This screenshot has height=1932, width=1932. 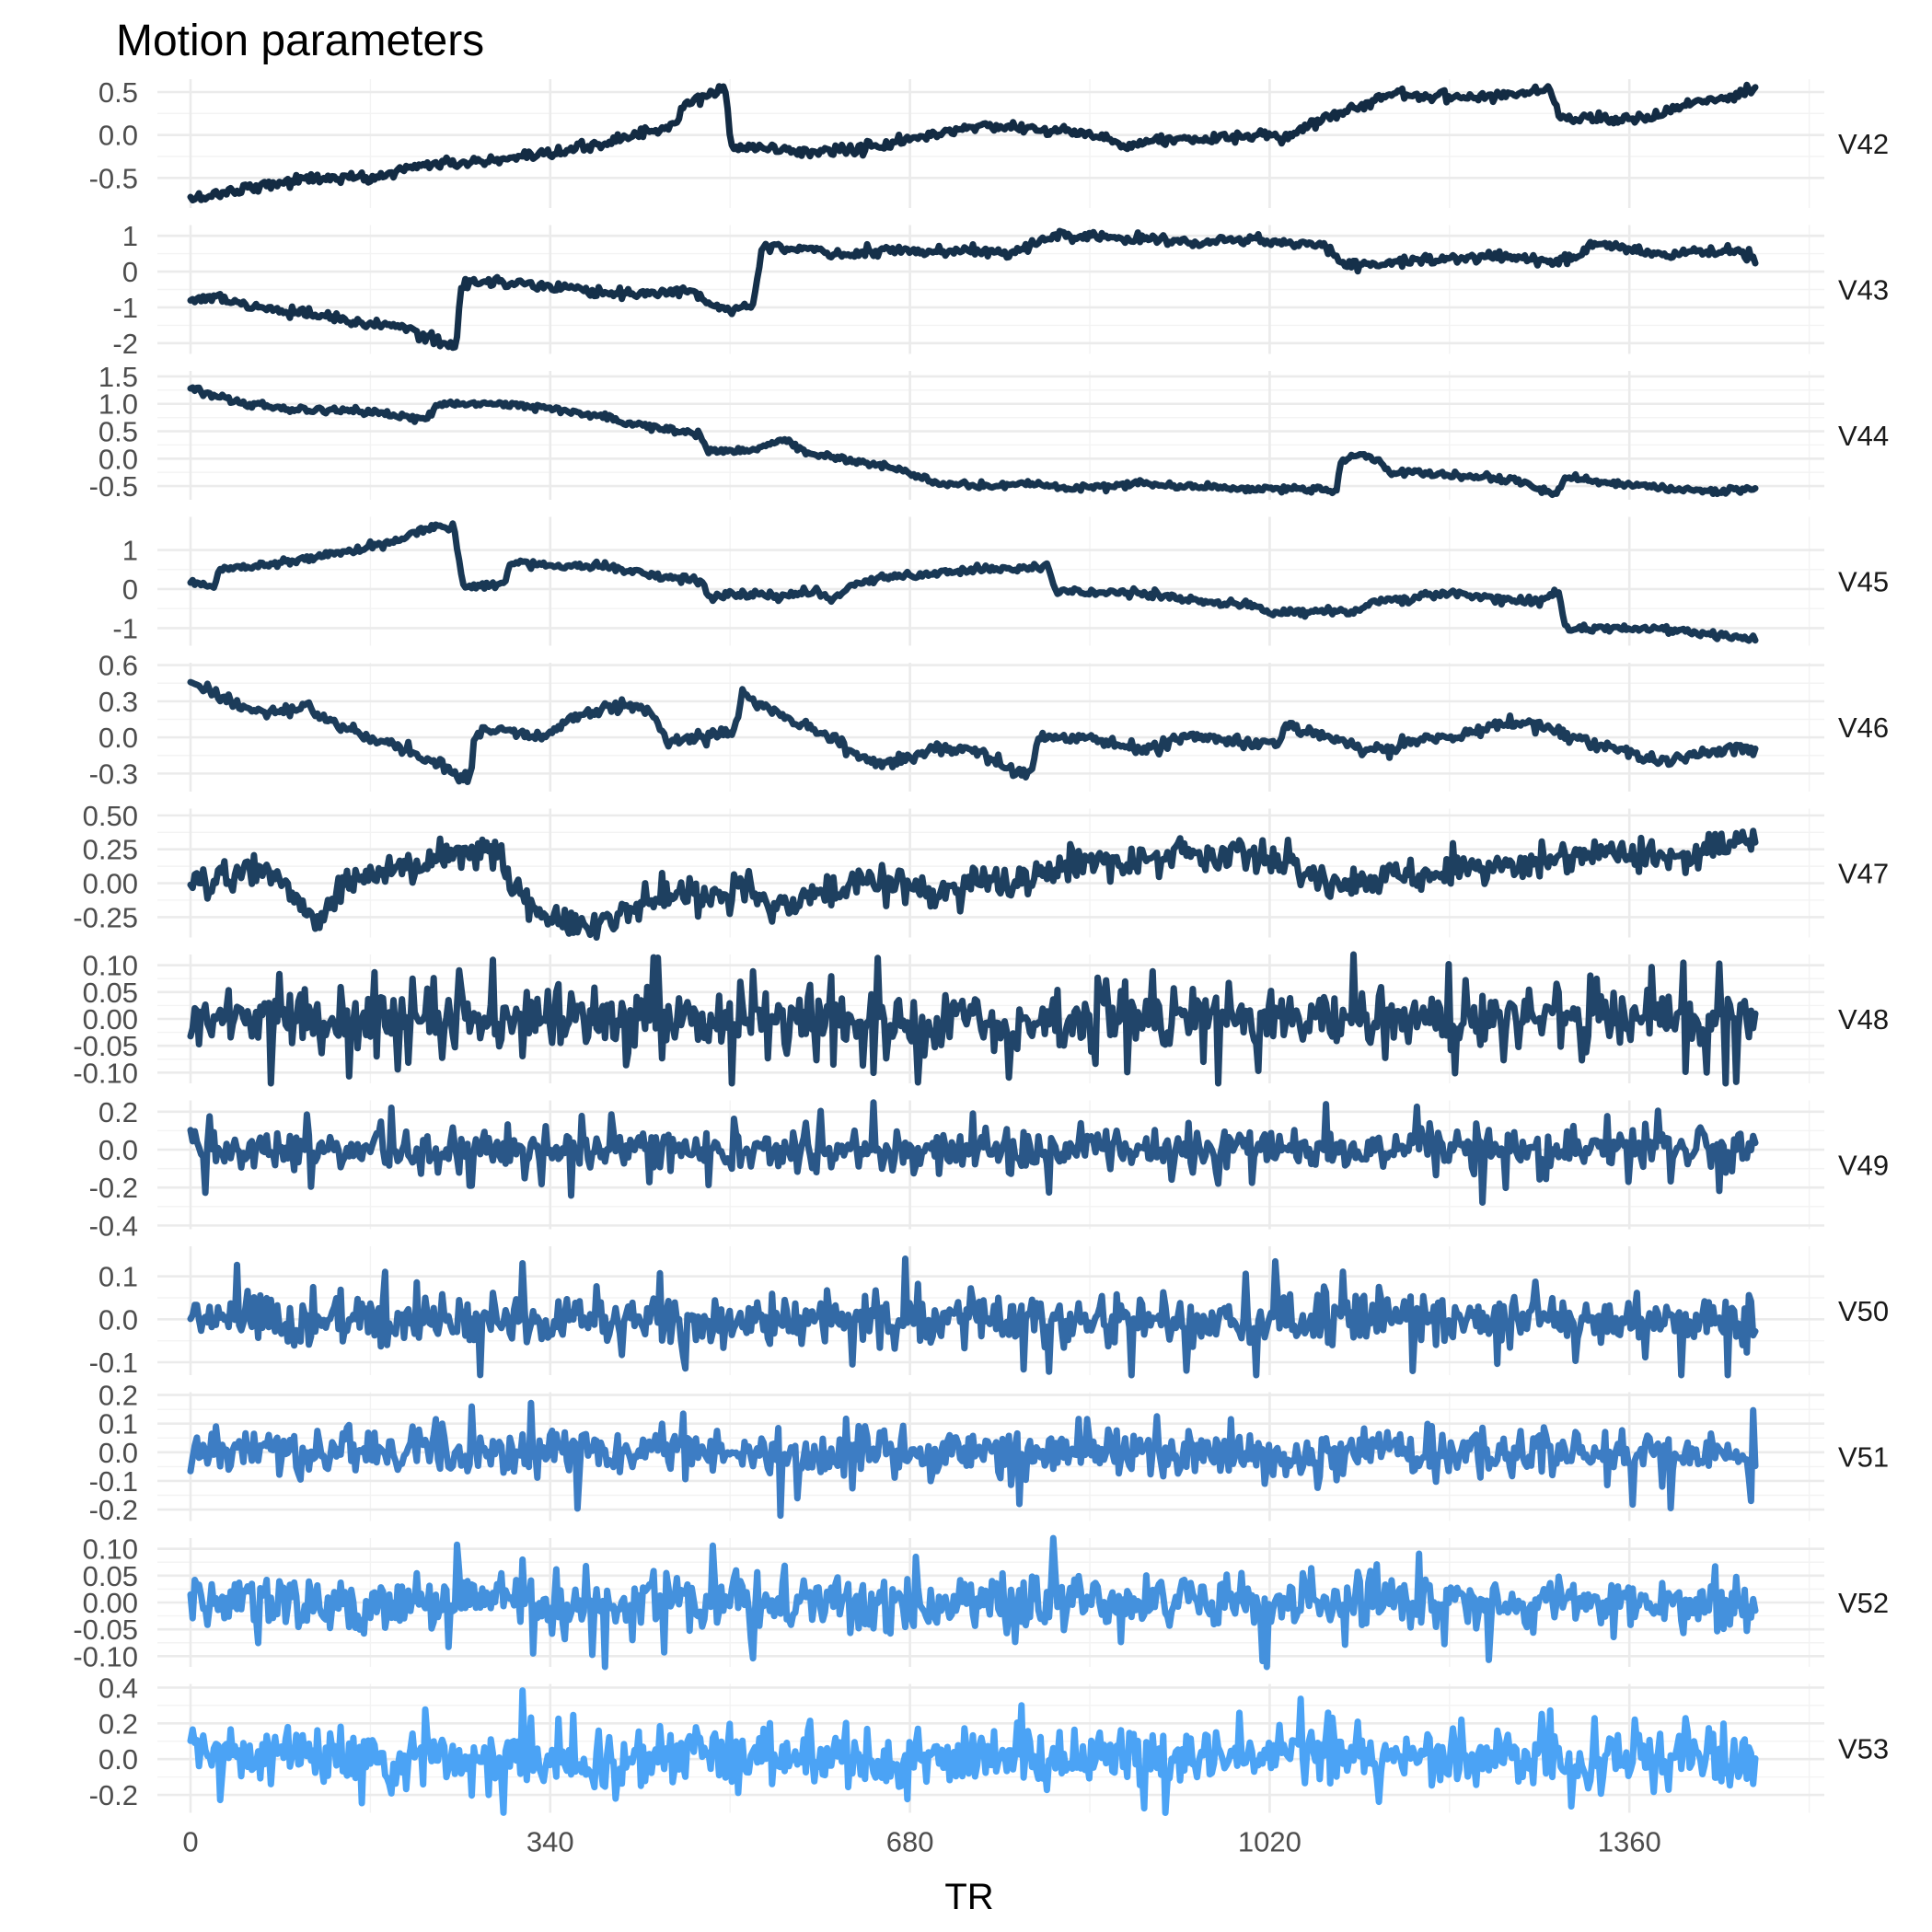 I want to click on facet-strip-label: V49, so click(x=1864, y=1166).